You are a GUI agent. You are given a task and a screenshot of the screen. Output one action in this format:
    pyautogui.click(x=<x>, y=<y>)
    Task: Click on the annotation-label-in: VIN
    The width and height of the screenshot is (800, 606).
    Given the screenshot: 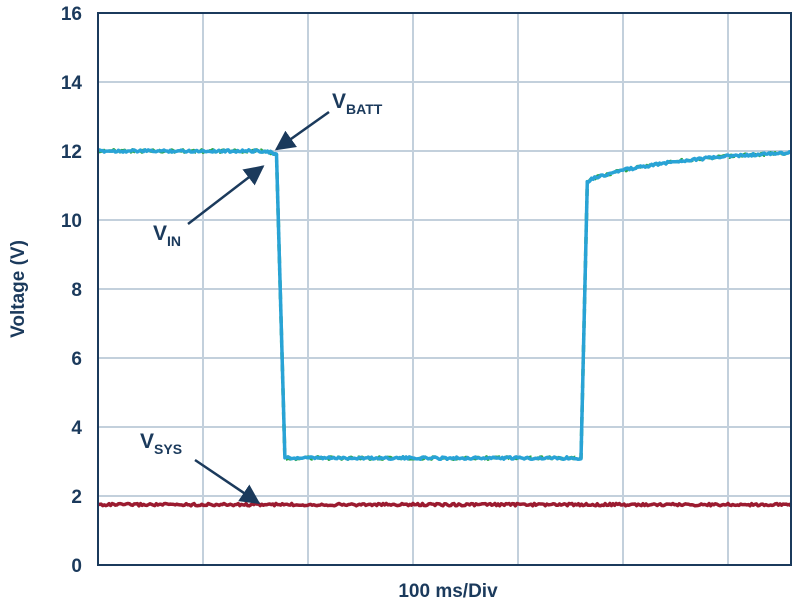 What is the action you would take?
    pyautogui.click(x=167, y=235)
    